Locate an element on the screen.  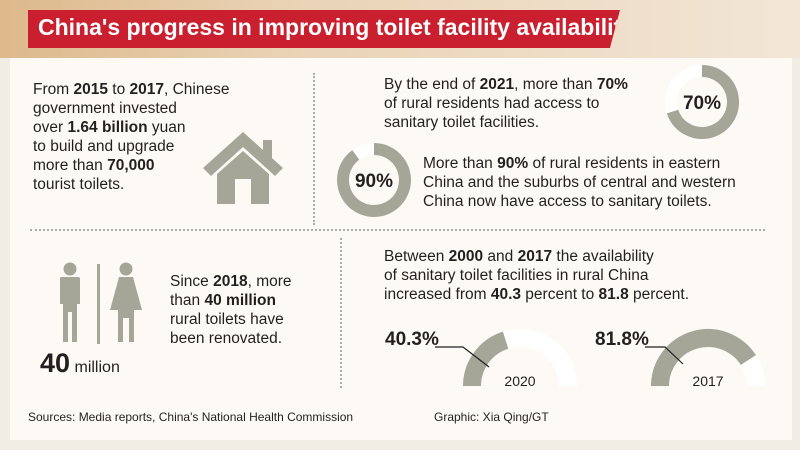
donut-70-arc is located at coordinates (702, 102).